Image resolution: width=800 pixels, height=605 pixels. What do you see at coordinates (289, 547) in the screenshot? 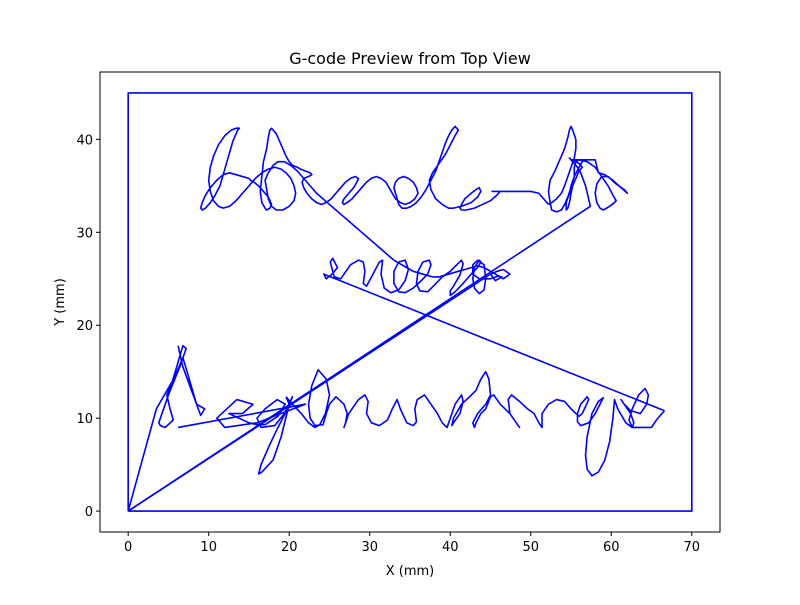
I see `x-tick-label: 20` at bounding box center [289, 547].